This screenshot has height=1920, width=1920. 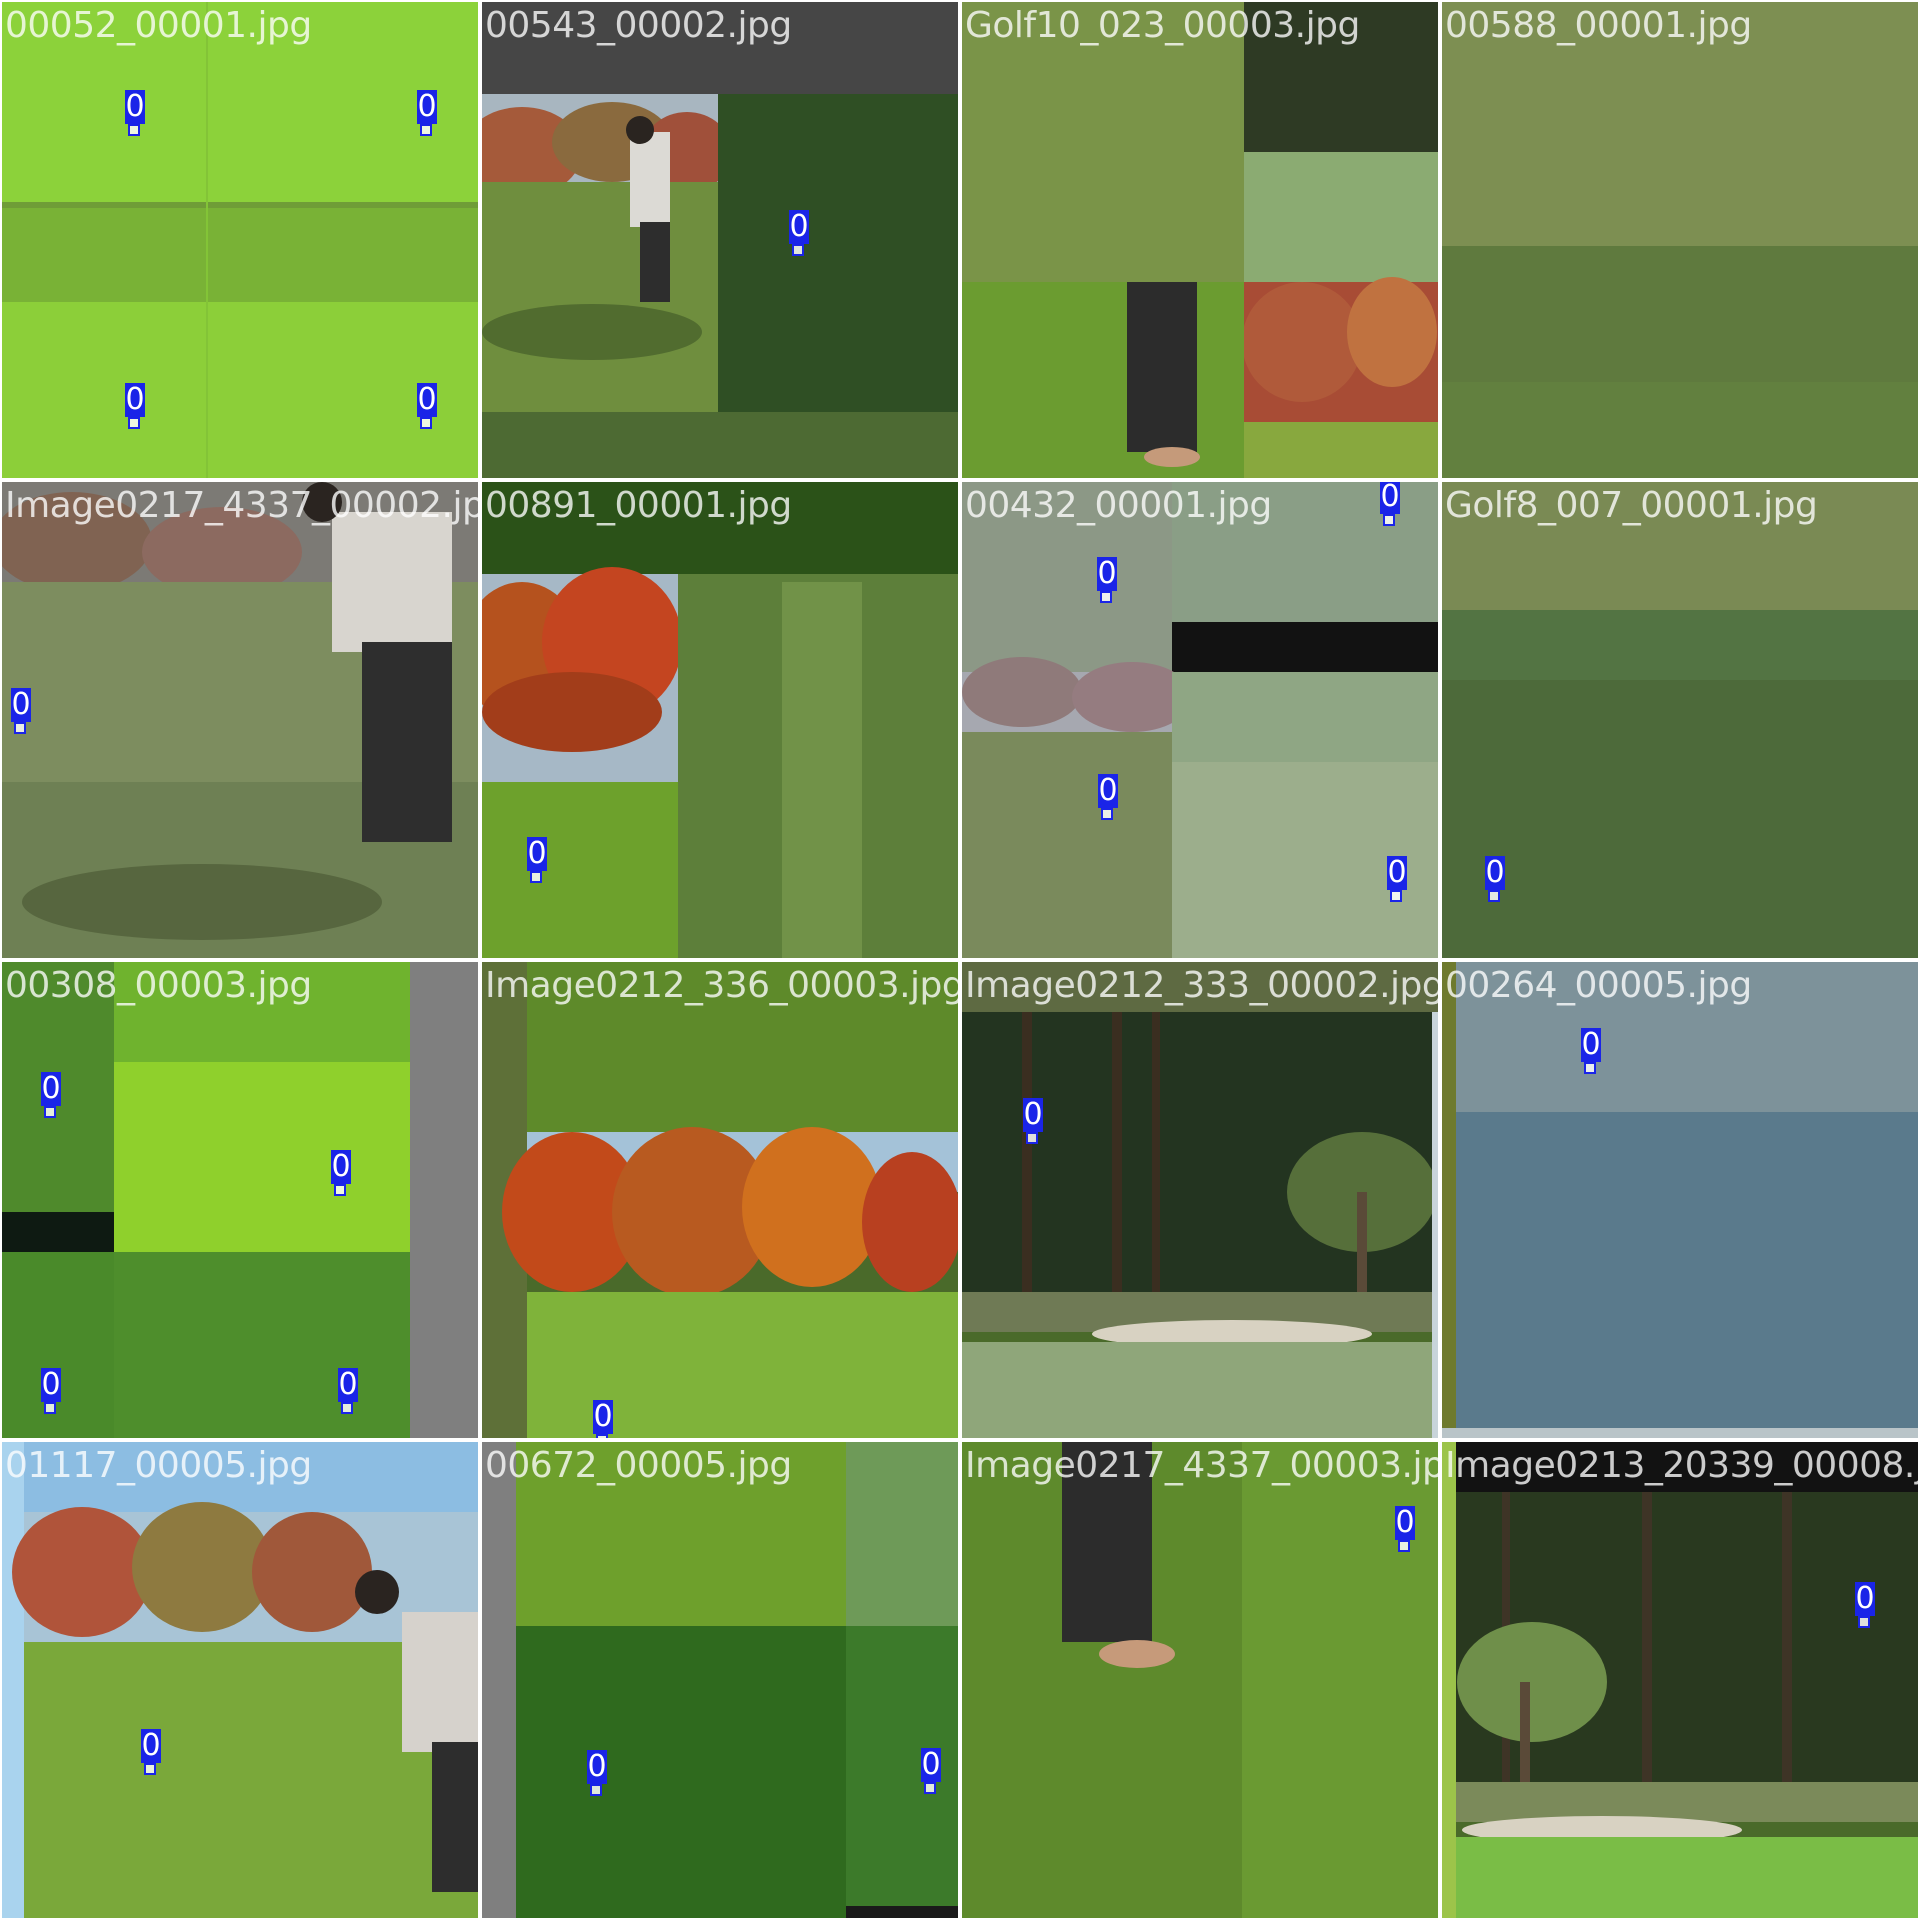 I want to click on tile-00264-00005: 00264_00005.jpg 0, so click(x=1680, y=1200).